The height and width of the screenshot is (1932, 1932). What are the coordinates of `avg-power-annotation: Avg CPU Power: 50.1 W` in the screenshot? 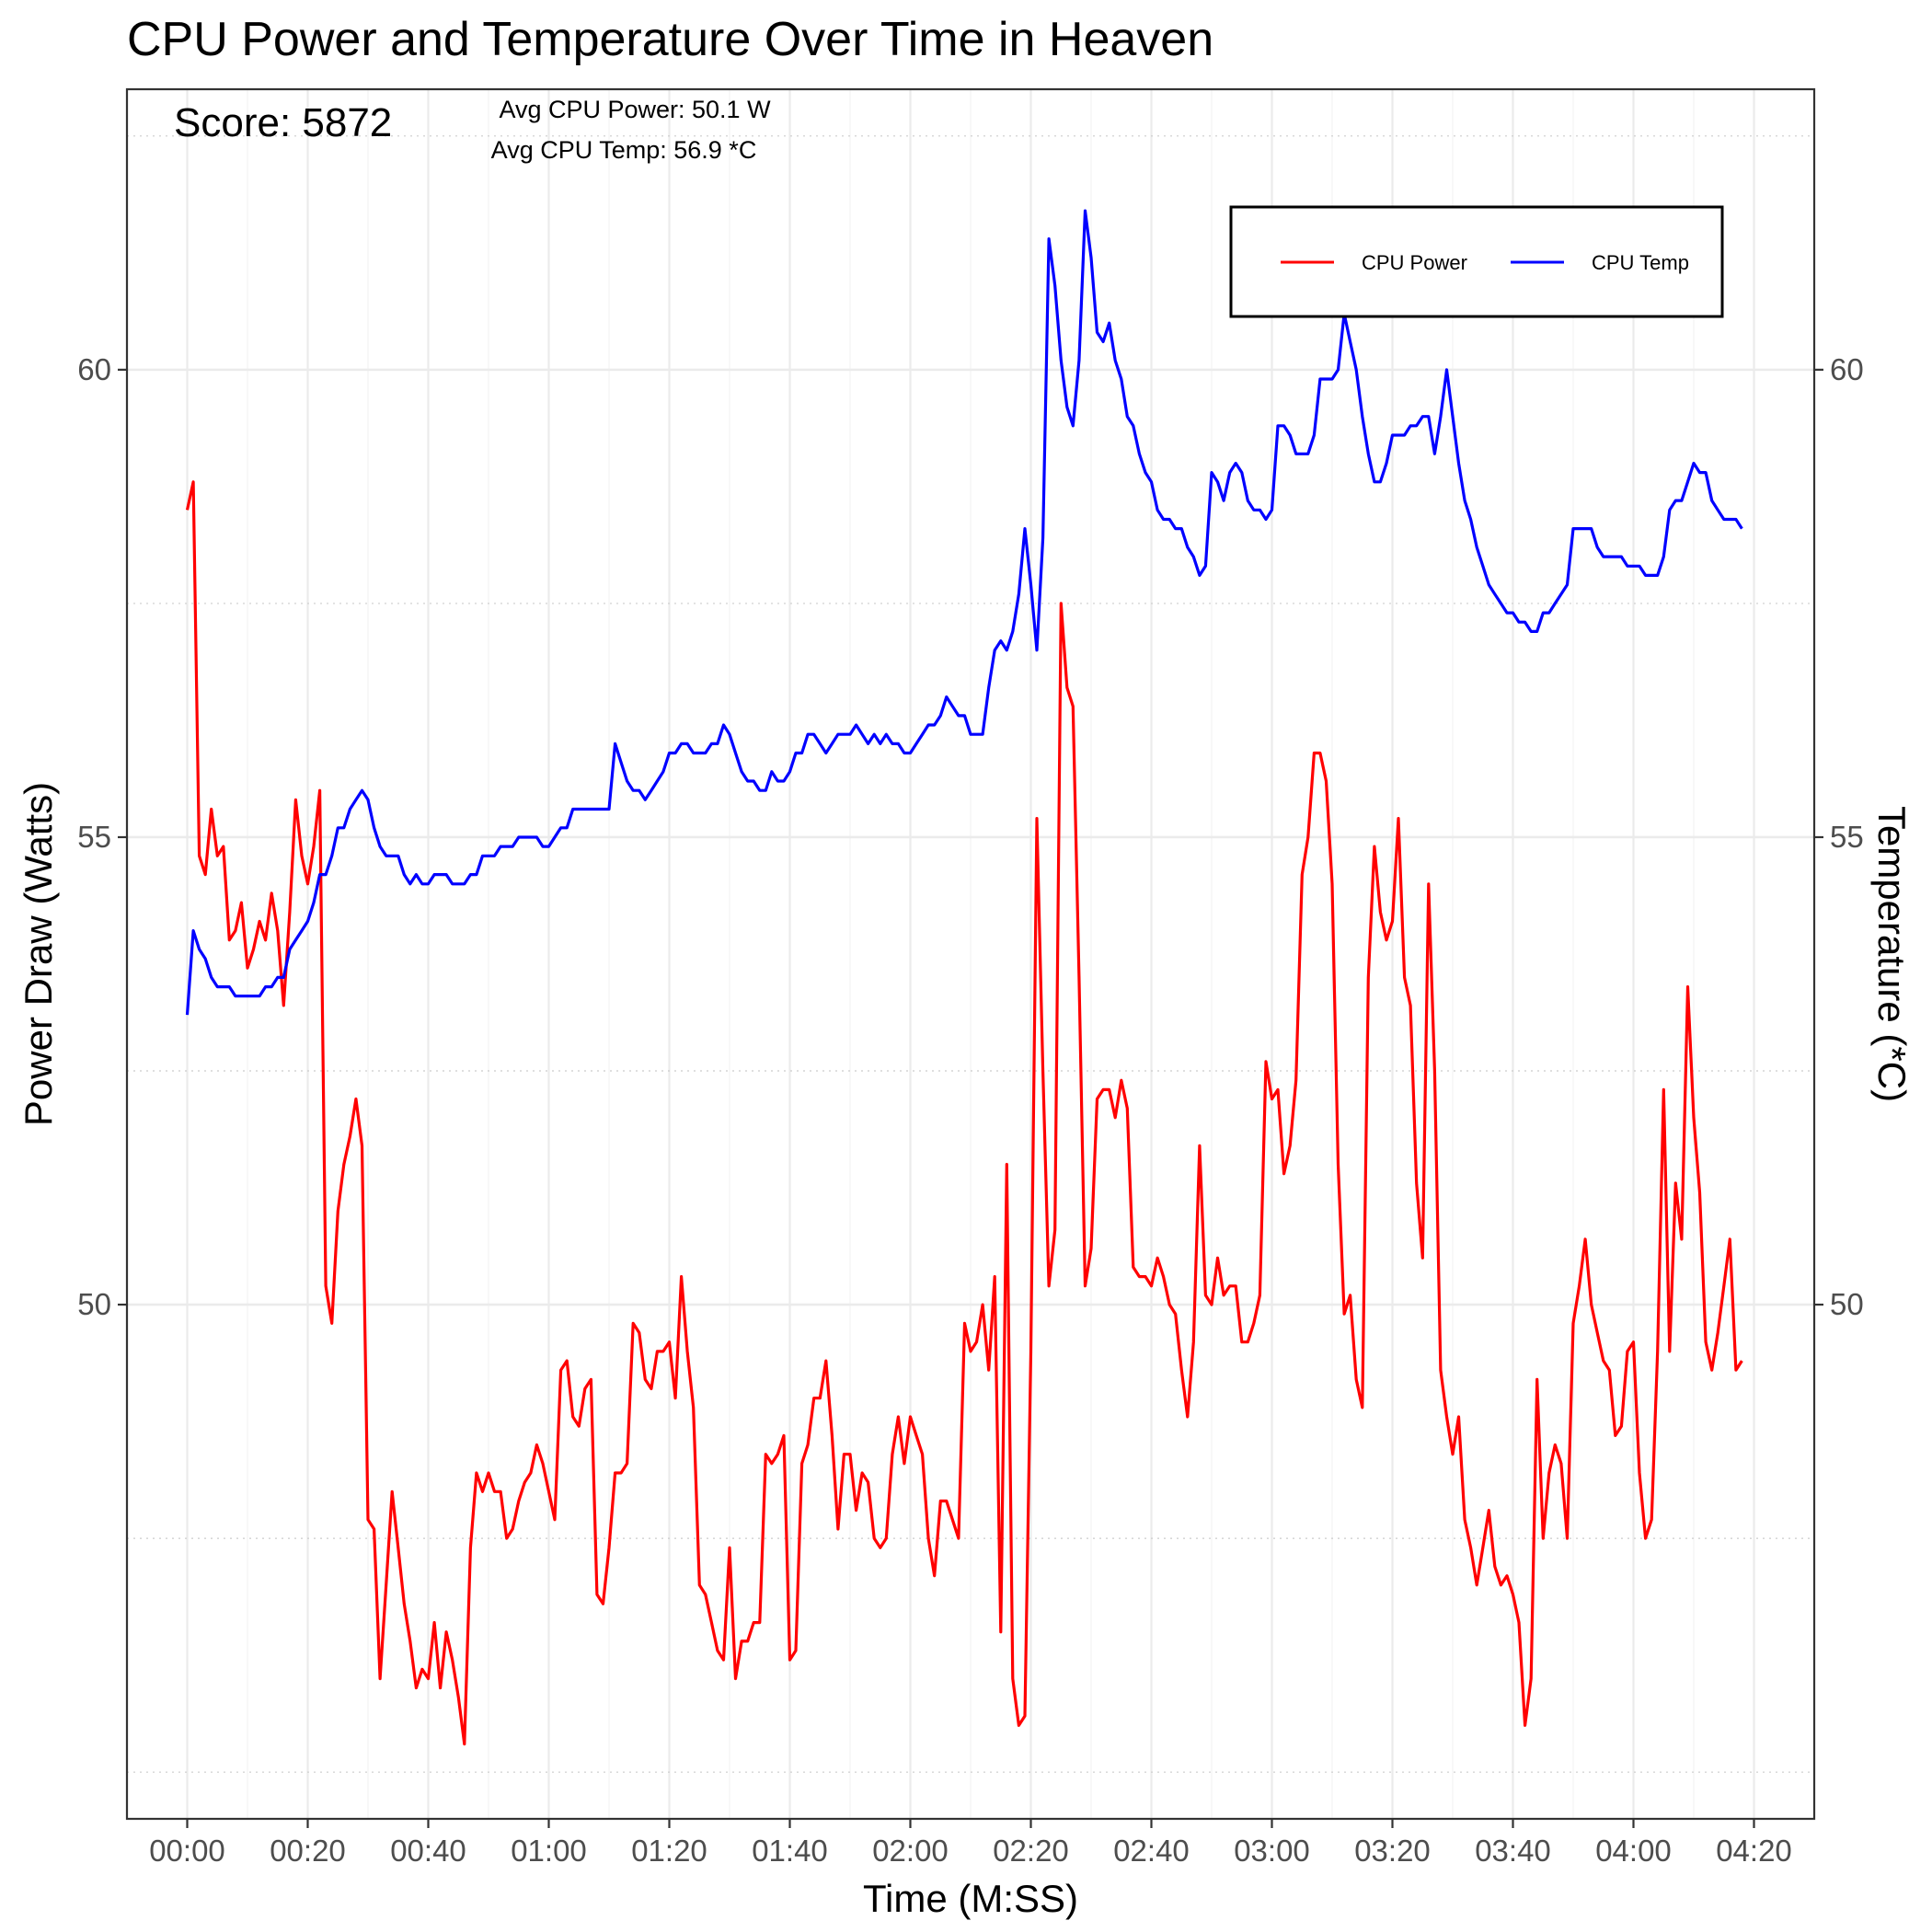 It's located at (635, 109).